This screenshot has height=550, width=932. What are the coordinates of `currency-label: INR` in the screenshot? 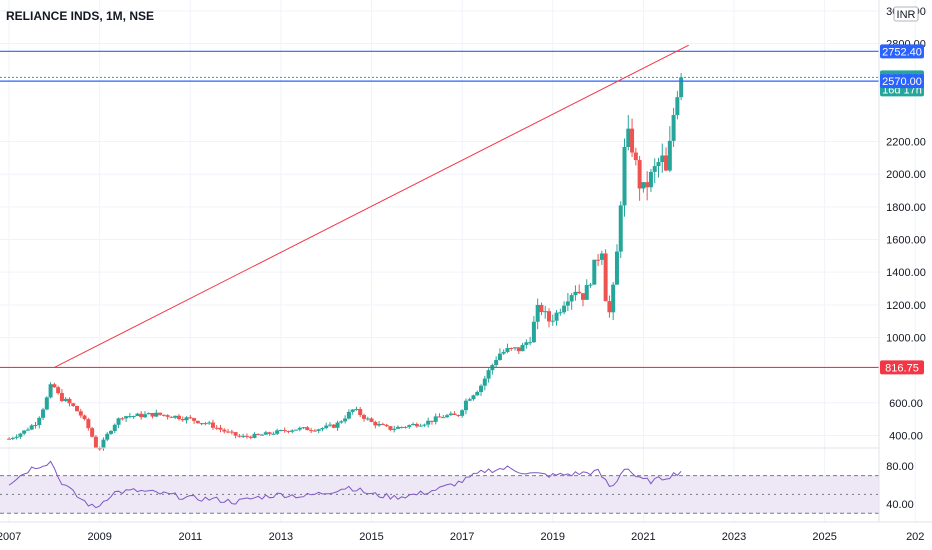 It's located at (906, 15).